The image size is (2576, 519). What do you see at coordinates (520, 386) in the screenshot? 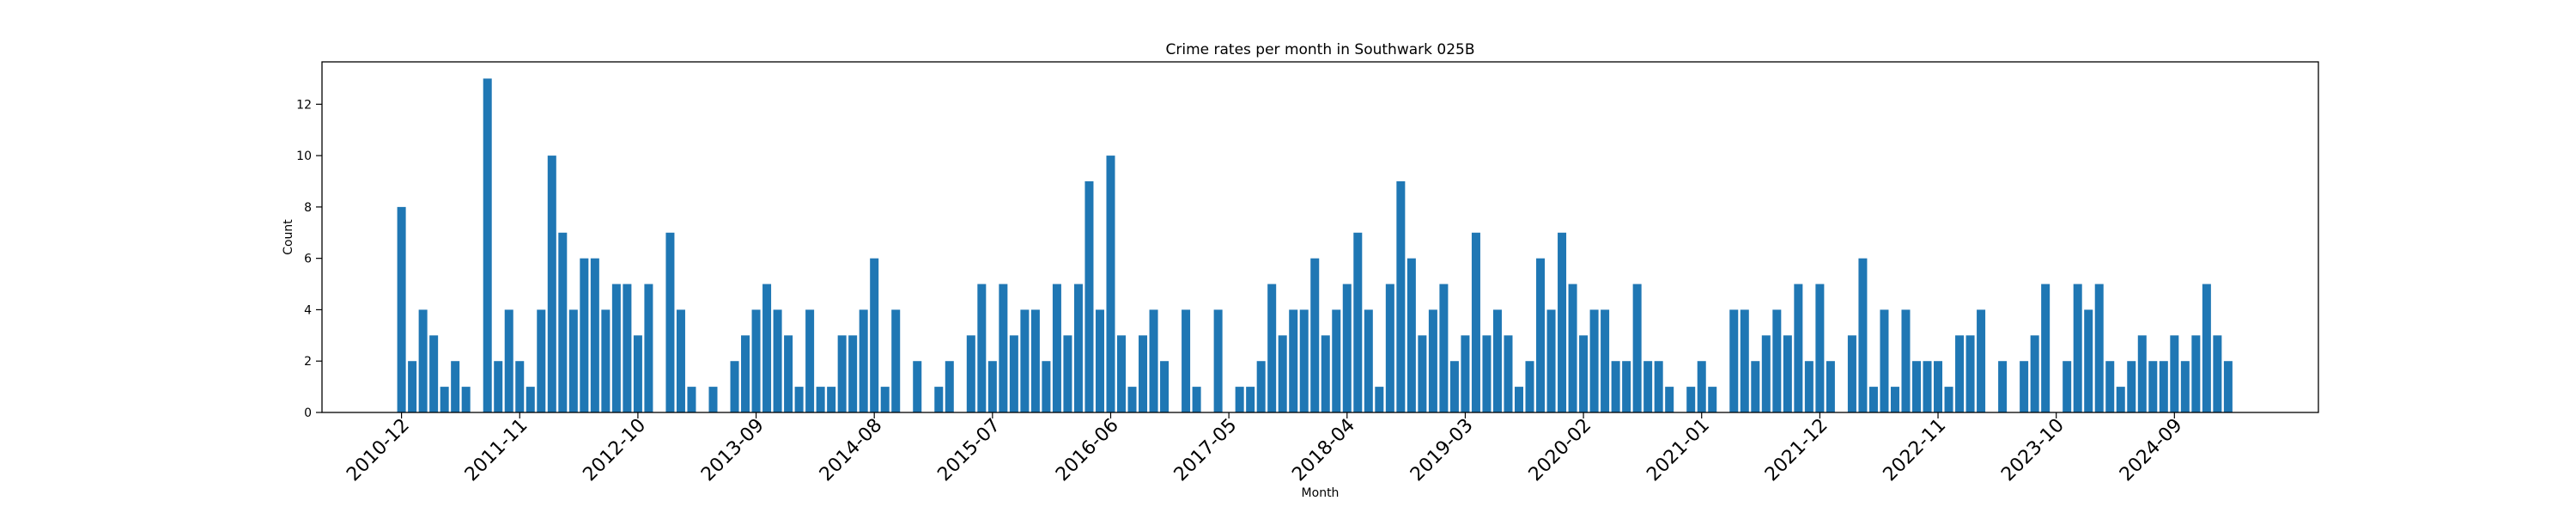
I see `bar: 2011-11: 2` at bounding box center [520, 386].